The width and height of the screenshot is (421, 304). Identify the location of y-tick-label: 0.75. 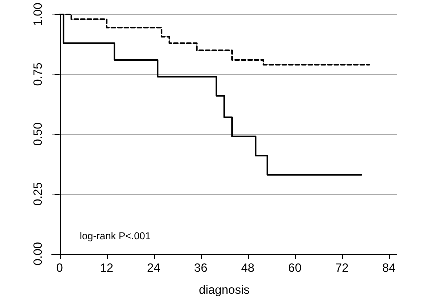
(38, 74).